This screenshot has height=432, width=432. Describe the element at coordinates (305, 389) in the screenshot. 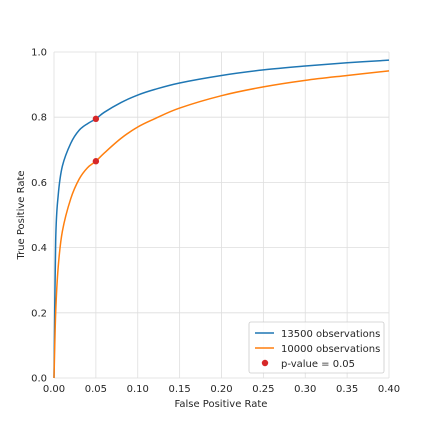

I see `x-tick-label: 0.30` at that location.